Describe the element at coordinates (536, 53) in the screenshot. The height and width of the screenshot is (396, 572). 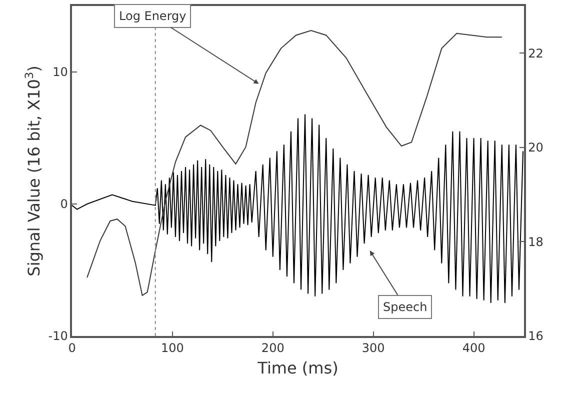
I see `y2-tick-label: 22` at that location.